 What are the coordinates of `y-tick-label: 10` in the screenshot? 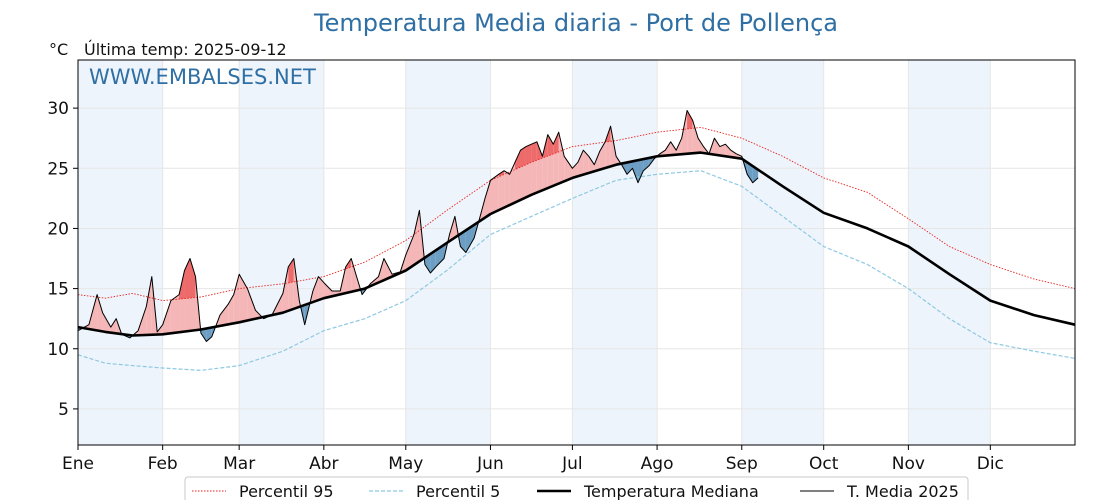 It's located at (58, 350).